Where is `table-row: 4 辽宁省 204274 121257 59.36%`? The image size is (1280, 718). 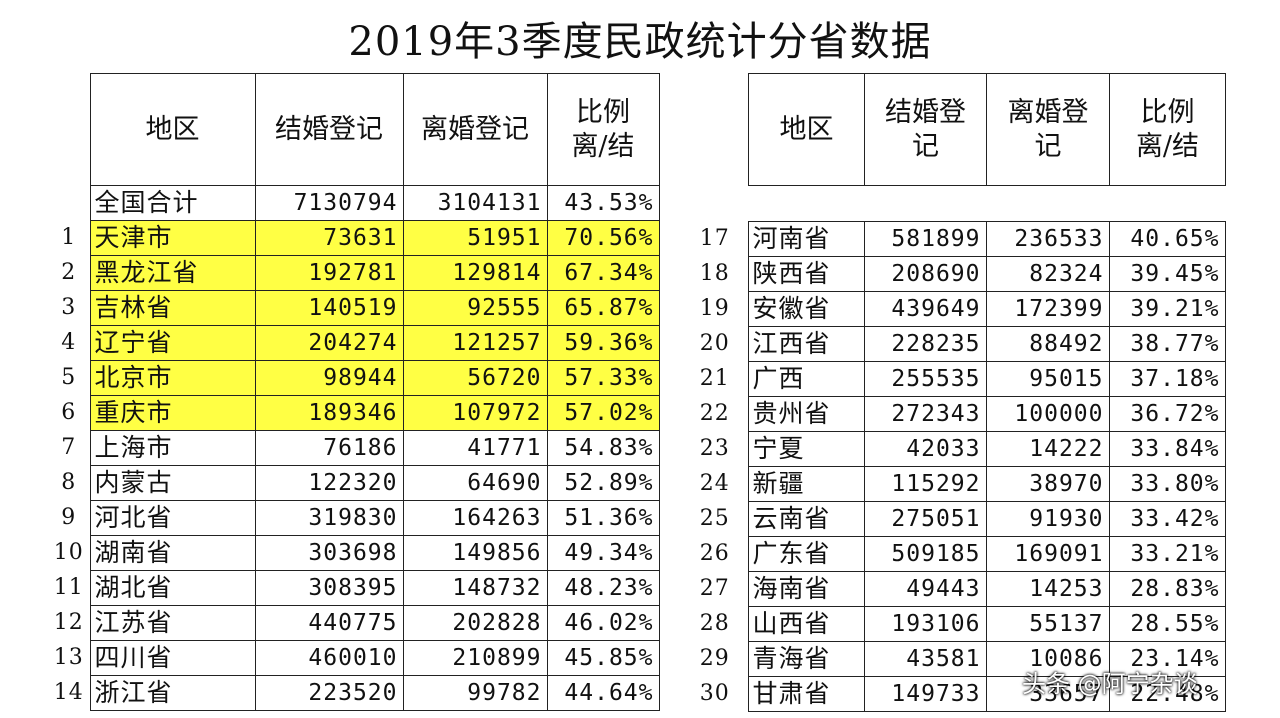
table-row: 4 辽宁省 204274 121257 59.36% is located at coordinates (354, 343).